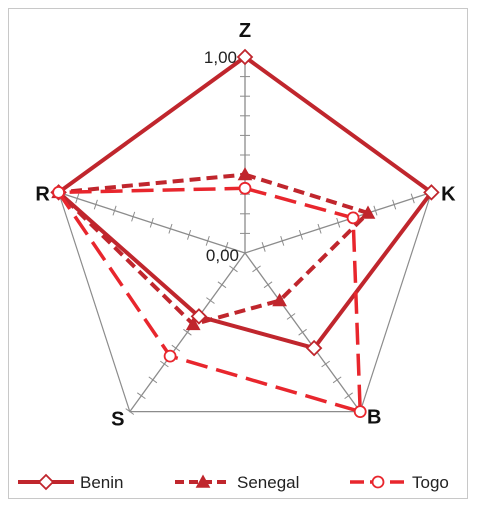 This screenshot has width=477, height=507. Describe the element at coordinates (70, 482) in the screenshot. I see `legend-item-benin: Benin` at that location.